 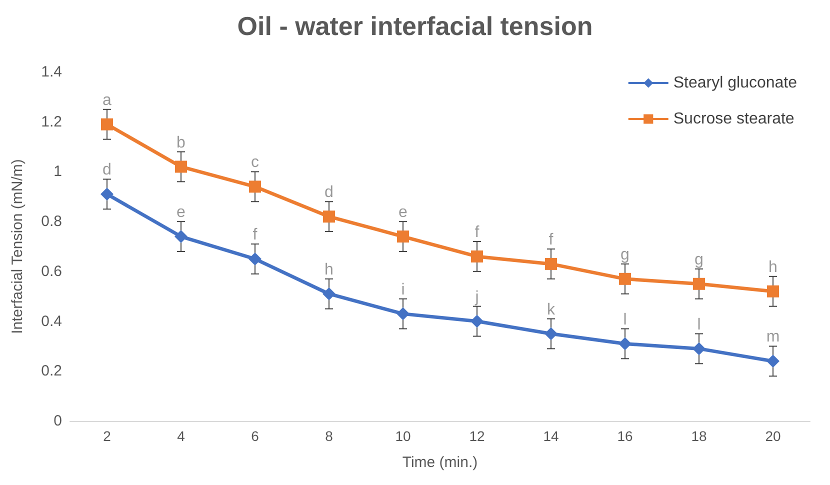 What do you see at coordinates (58, 421) in the screenshot?
I see `y-tick-label: 0` at bounding box center [58, 421].